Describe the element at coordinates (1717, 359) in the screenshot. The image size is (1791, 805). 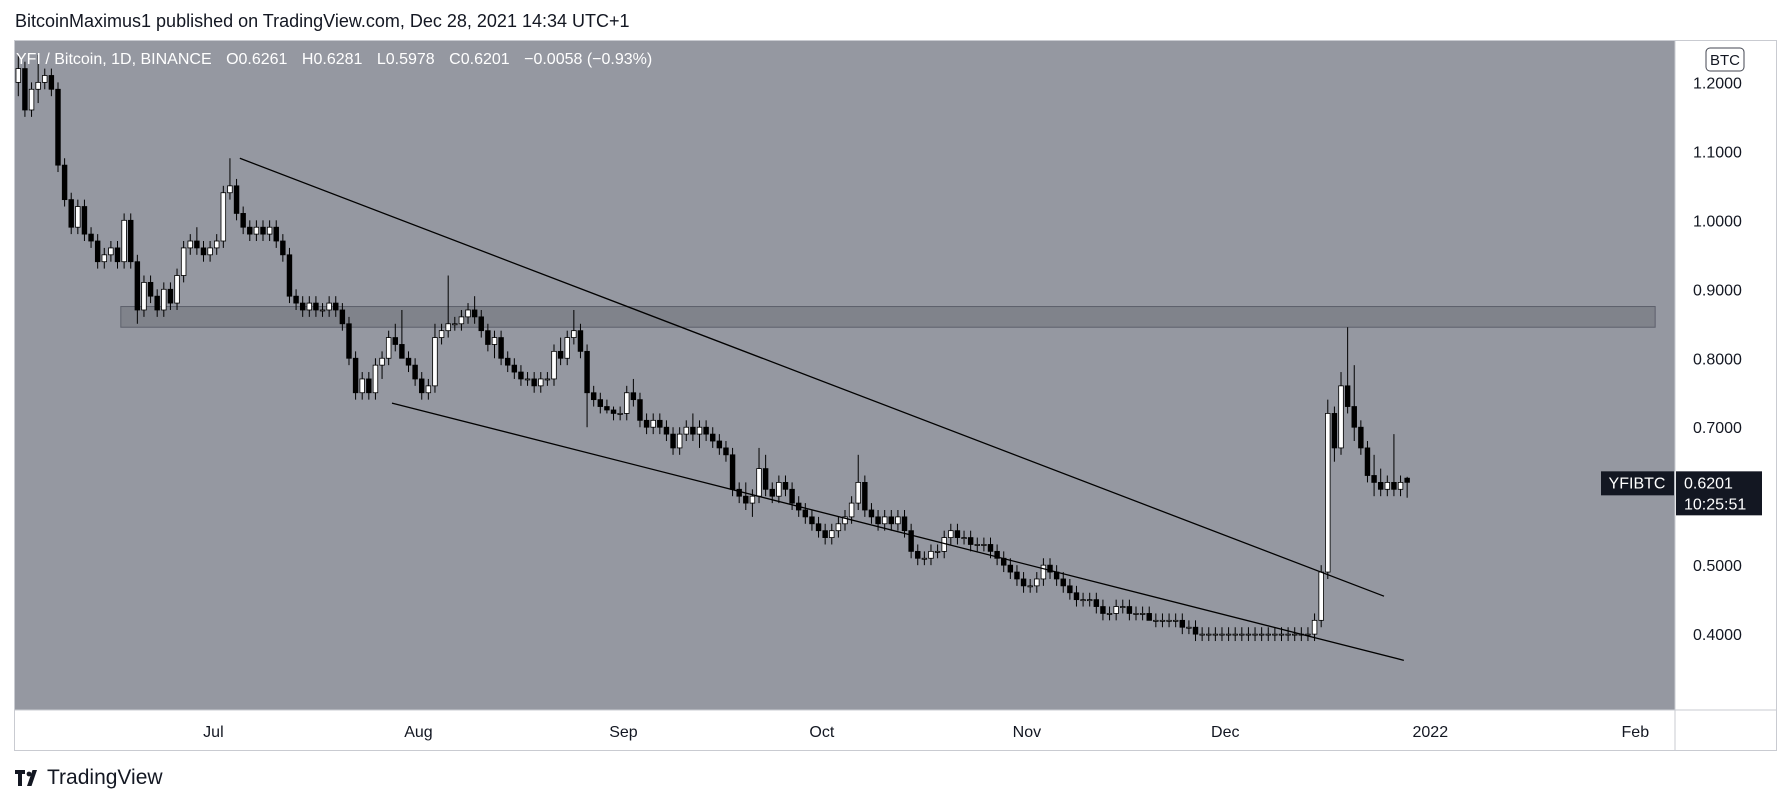
I see `price-tick-label: 0.8000` at that location.